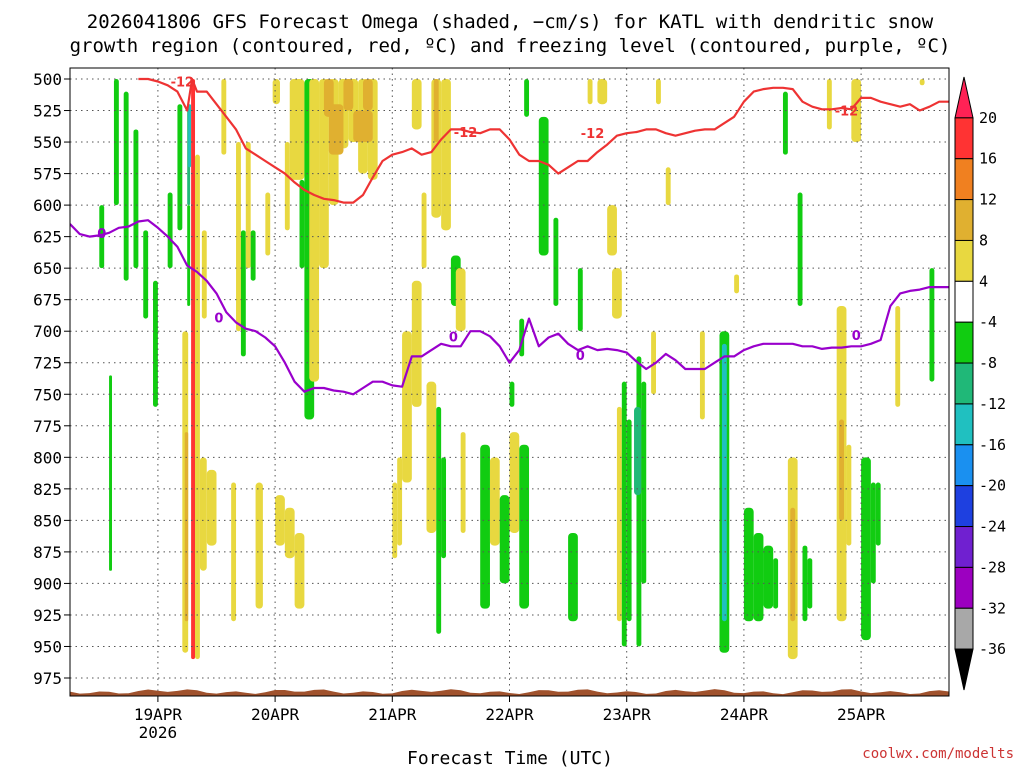  I want to click on y-tick-label: 725, so click(47, 363).